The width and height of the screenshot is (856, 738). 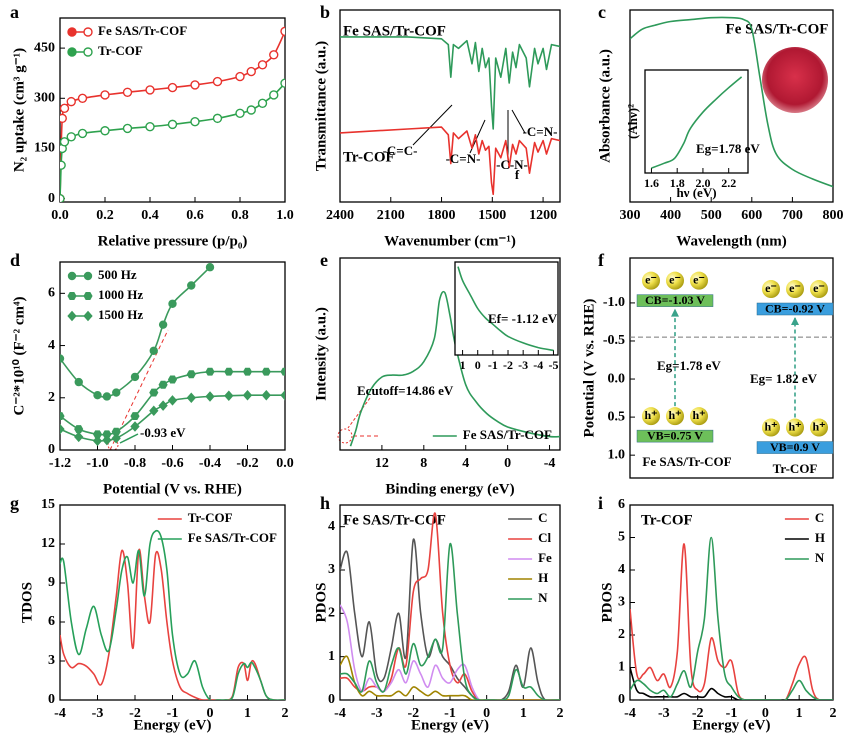 I want to click on y-axis-label: Intensity (a.u.), so click(x=321, y=354).